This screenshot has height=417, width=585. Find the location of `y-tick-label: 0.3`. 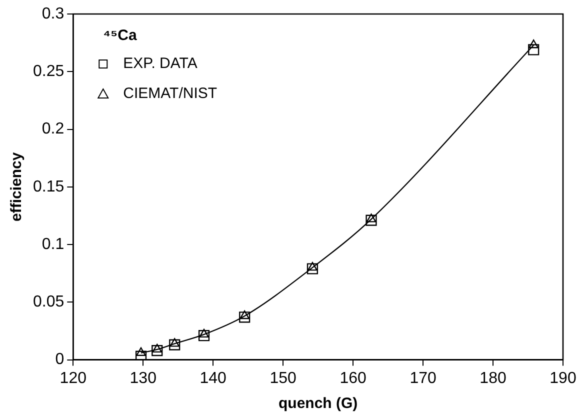

y-tick-label: 0.3 is located at coordinates (53, 13).